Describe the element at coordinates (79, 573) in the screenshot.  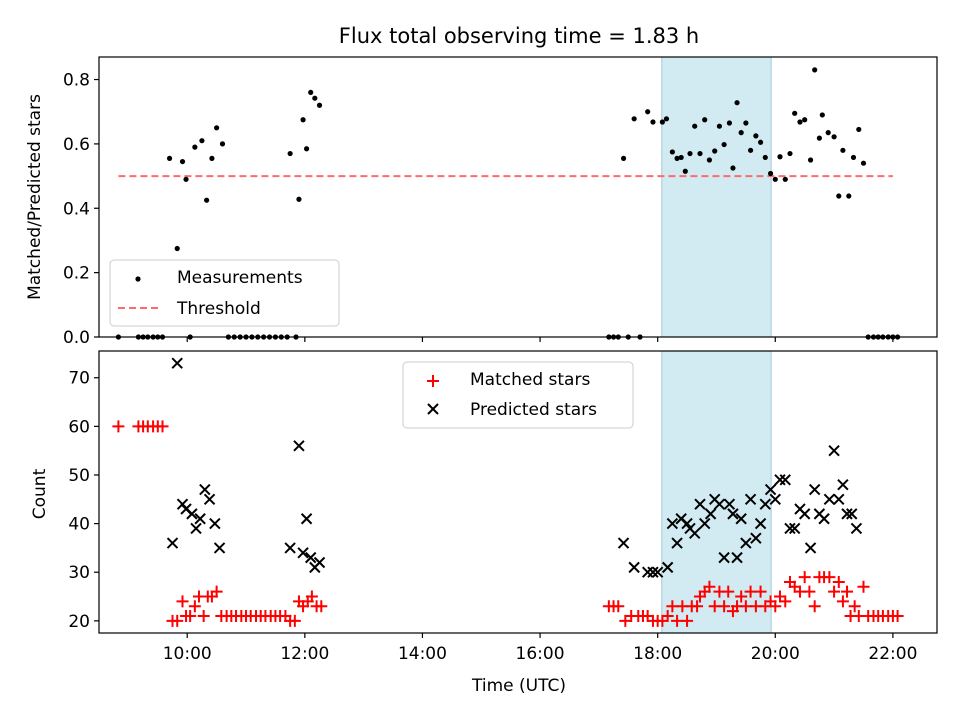
I see `y-tick-label: 30` at that location.